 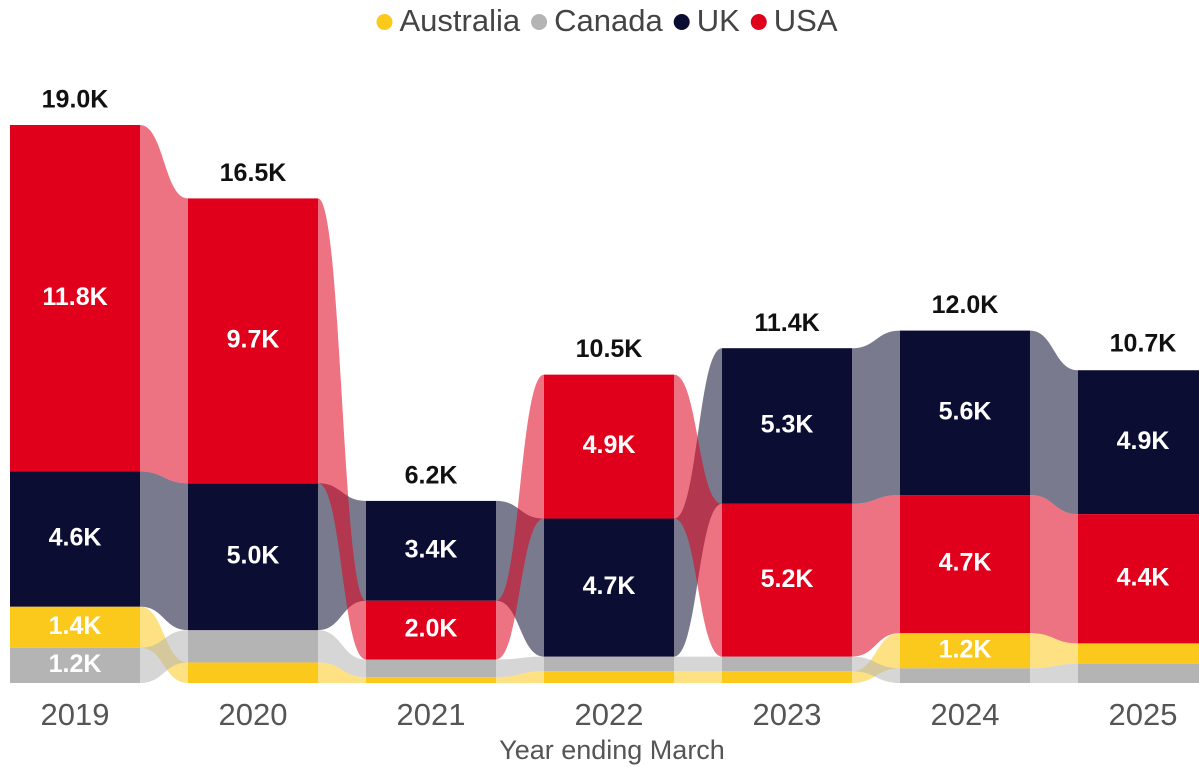 I want to click on x-tick-label: 2021, so click(x=431, y=714).